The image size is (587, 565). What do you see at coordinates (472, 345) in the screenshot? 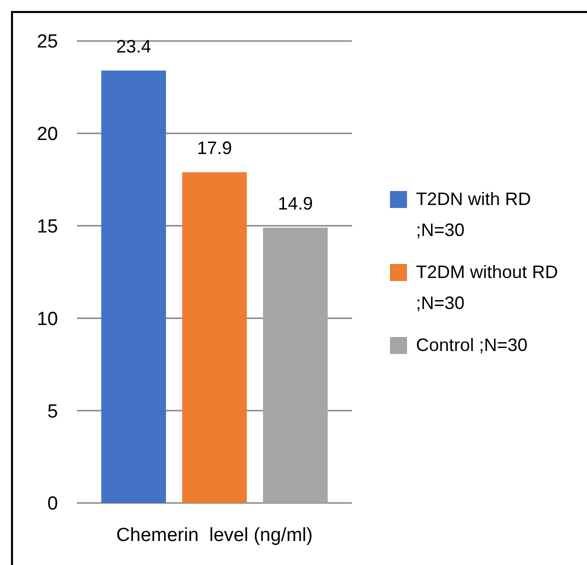
I see `legend-label: Control ;N=30` at bounding box center [472, 345].